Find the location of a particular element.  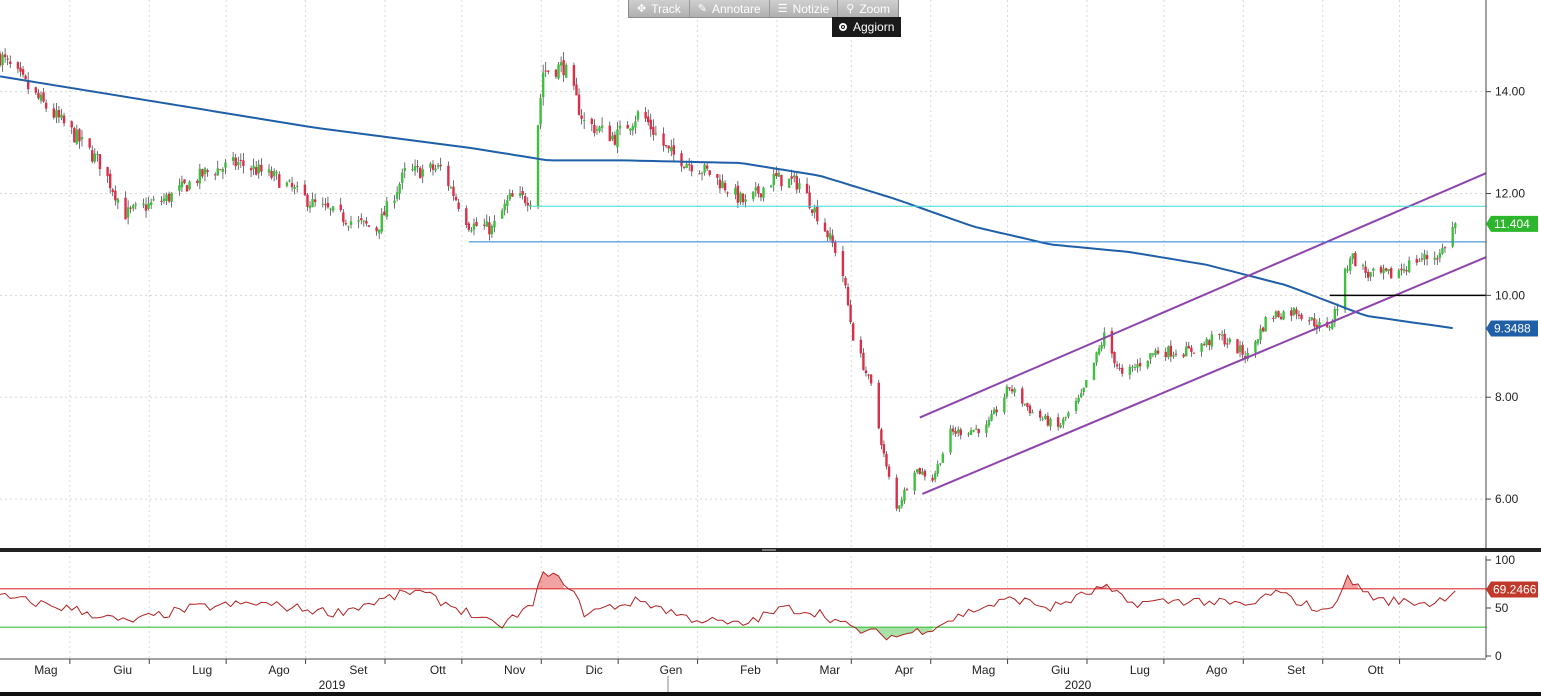

month-label: Apr is located at coordinates (904, 670).